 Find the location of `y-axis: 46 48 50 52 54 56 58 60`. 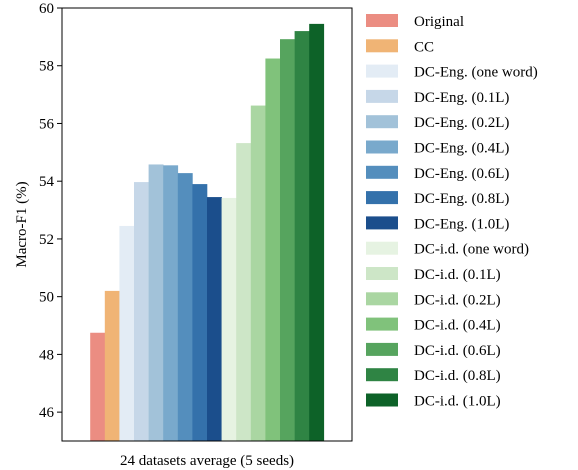

y-axis: 46 48 50 52 54 56 58 60 is located at coordinates (50, 211).